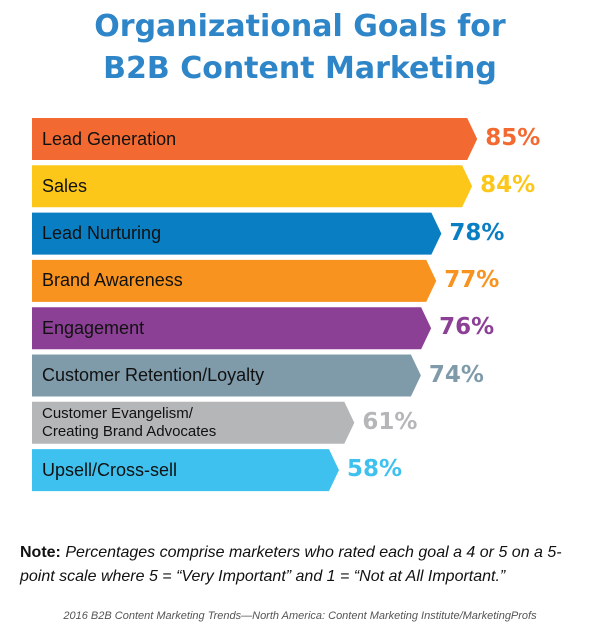 Image resolution: width=600 pixels, height=643 pixels. Describe the element at coordinates (153, 375) in the screenshot. I see `bar-label-5: Customer Retention/Loyalty` at that location.